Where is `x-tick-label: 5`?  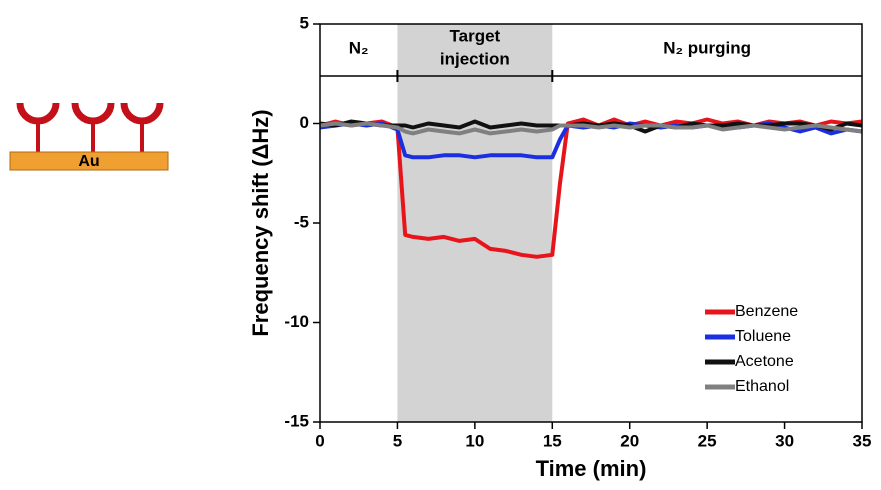 x-tick-label: 5 is located at coordinates (397, 440).